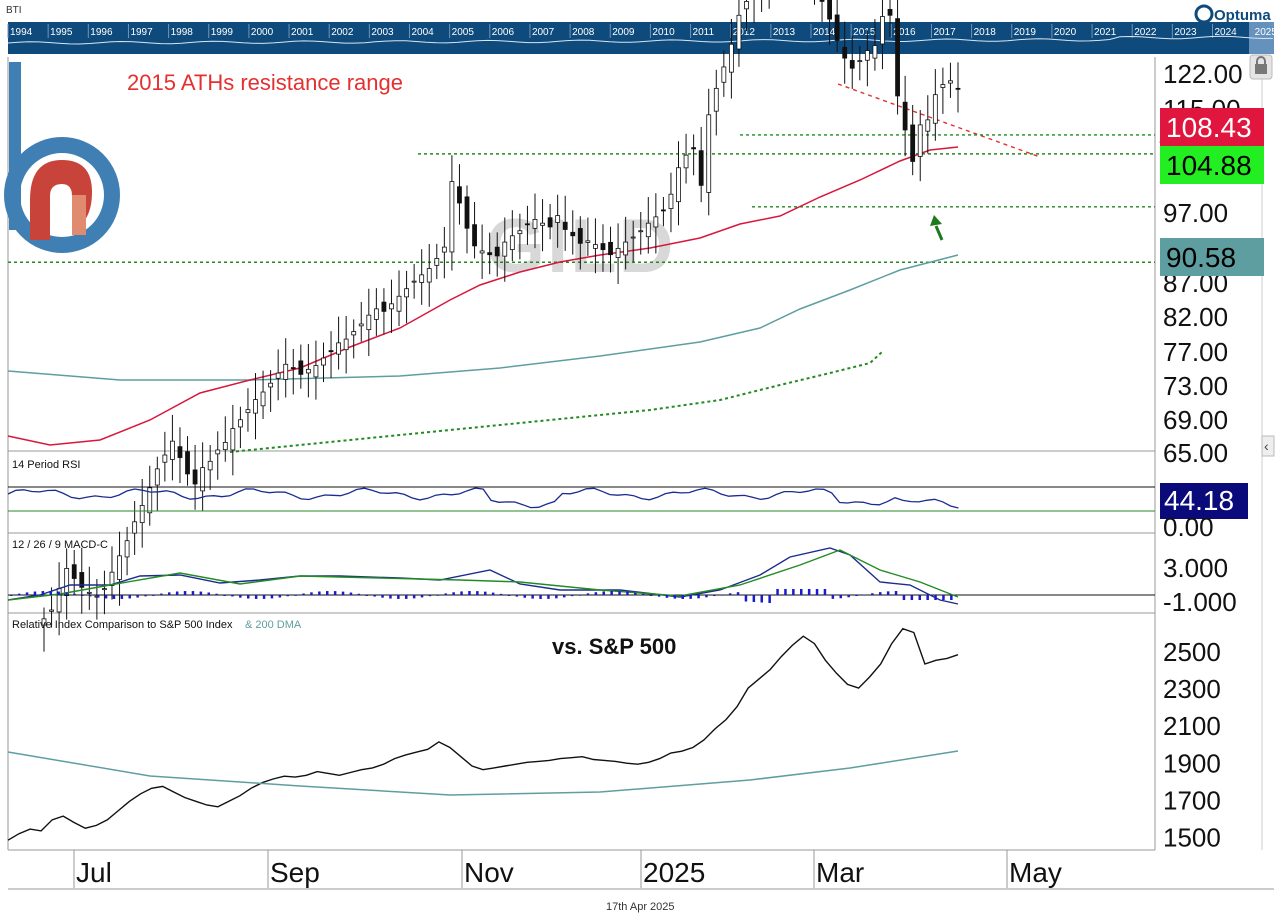 This screenshot has height=924, width=1281. What do you see at coordinates (744, 32) in the screenshot?
I see `overview-year-label: 2012` at bounding box center [744, 32].